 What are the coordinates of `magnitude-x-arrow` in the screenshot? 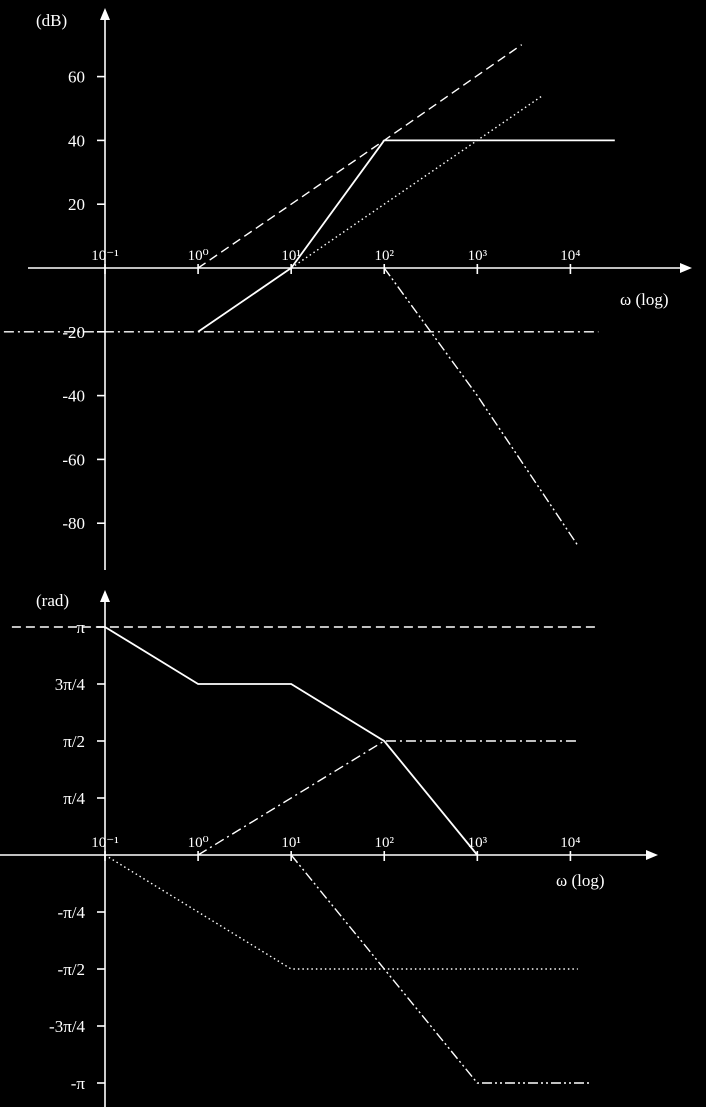 It's located at (686, 268).